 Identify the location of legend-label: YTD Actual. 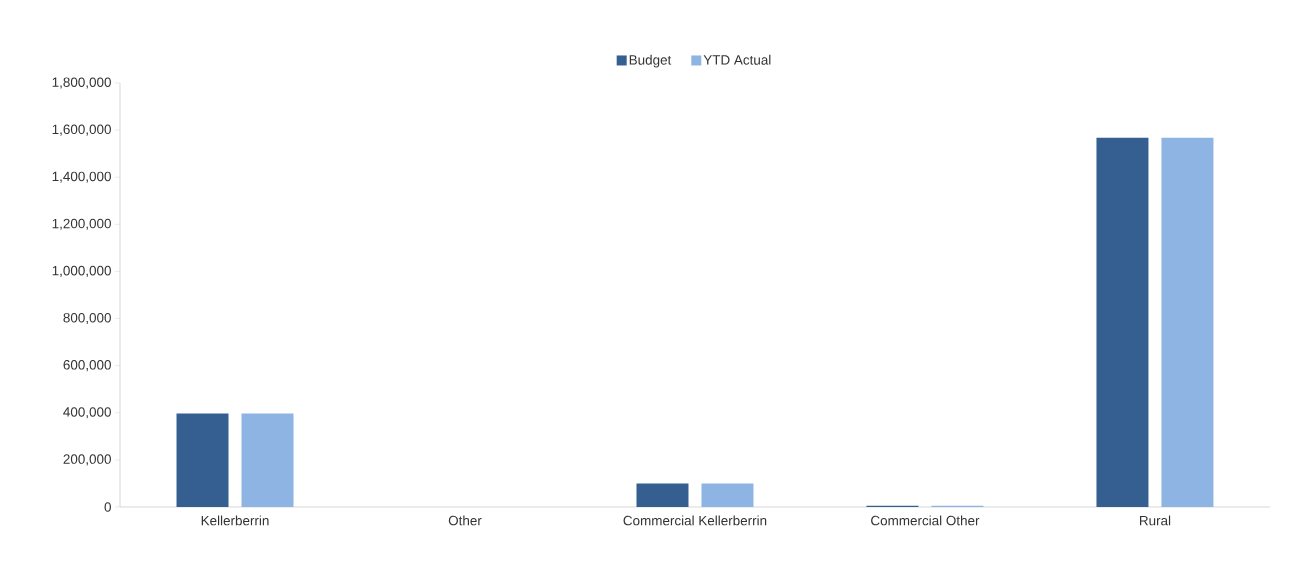
(737, 59).